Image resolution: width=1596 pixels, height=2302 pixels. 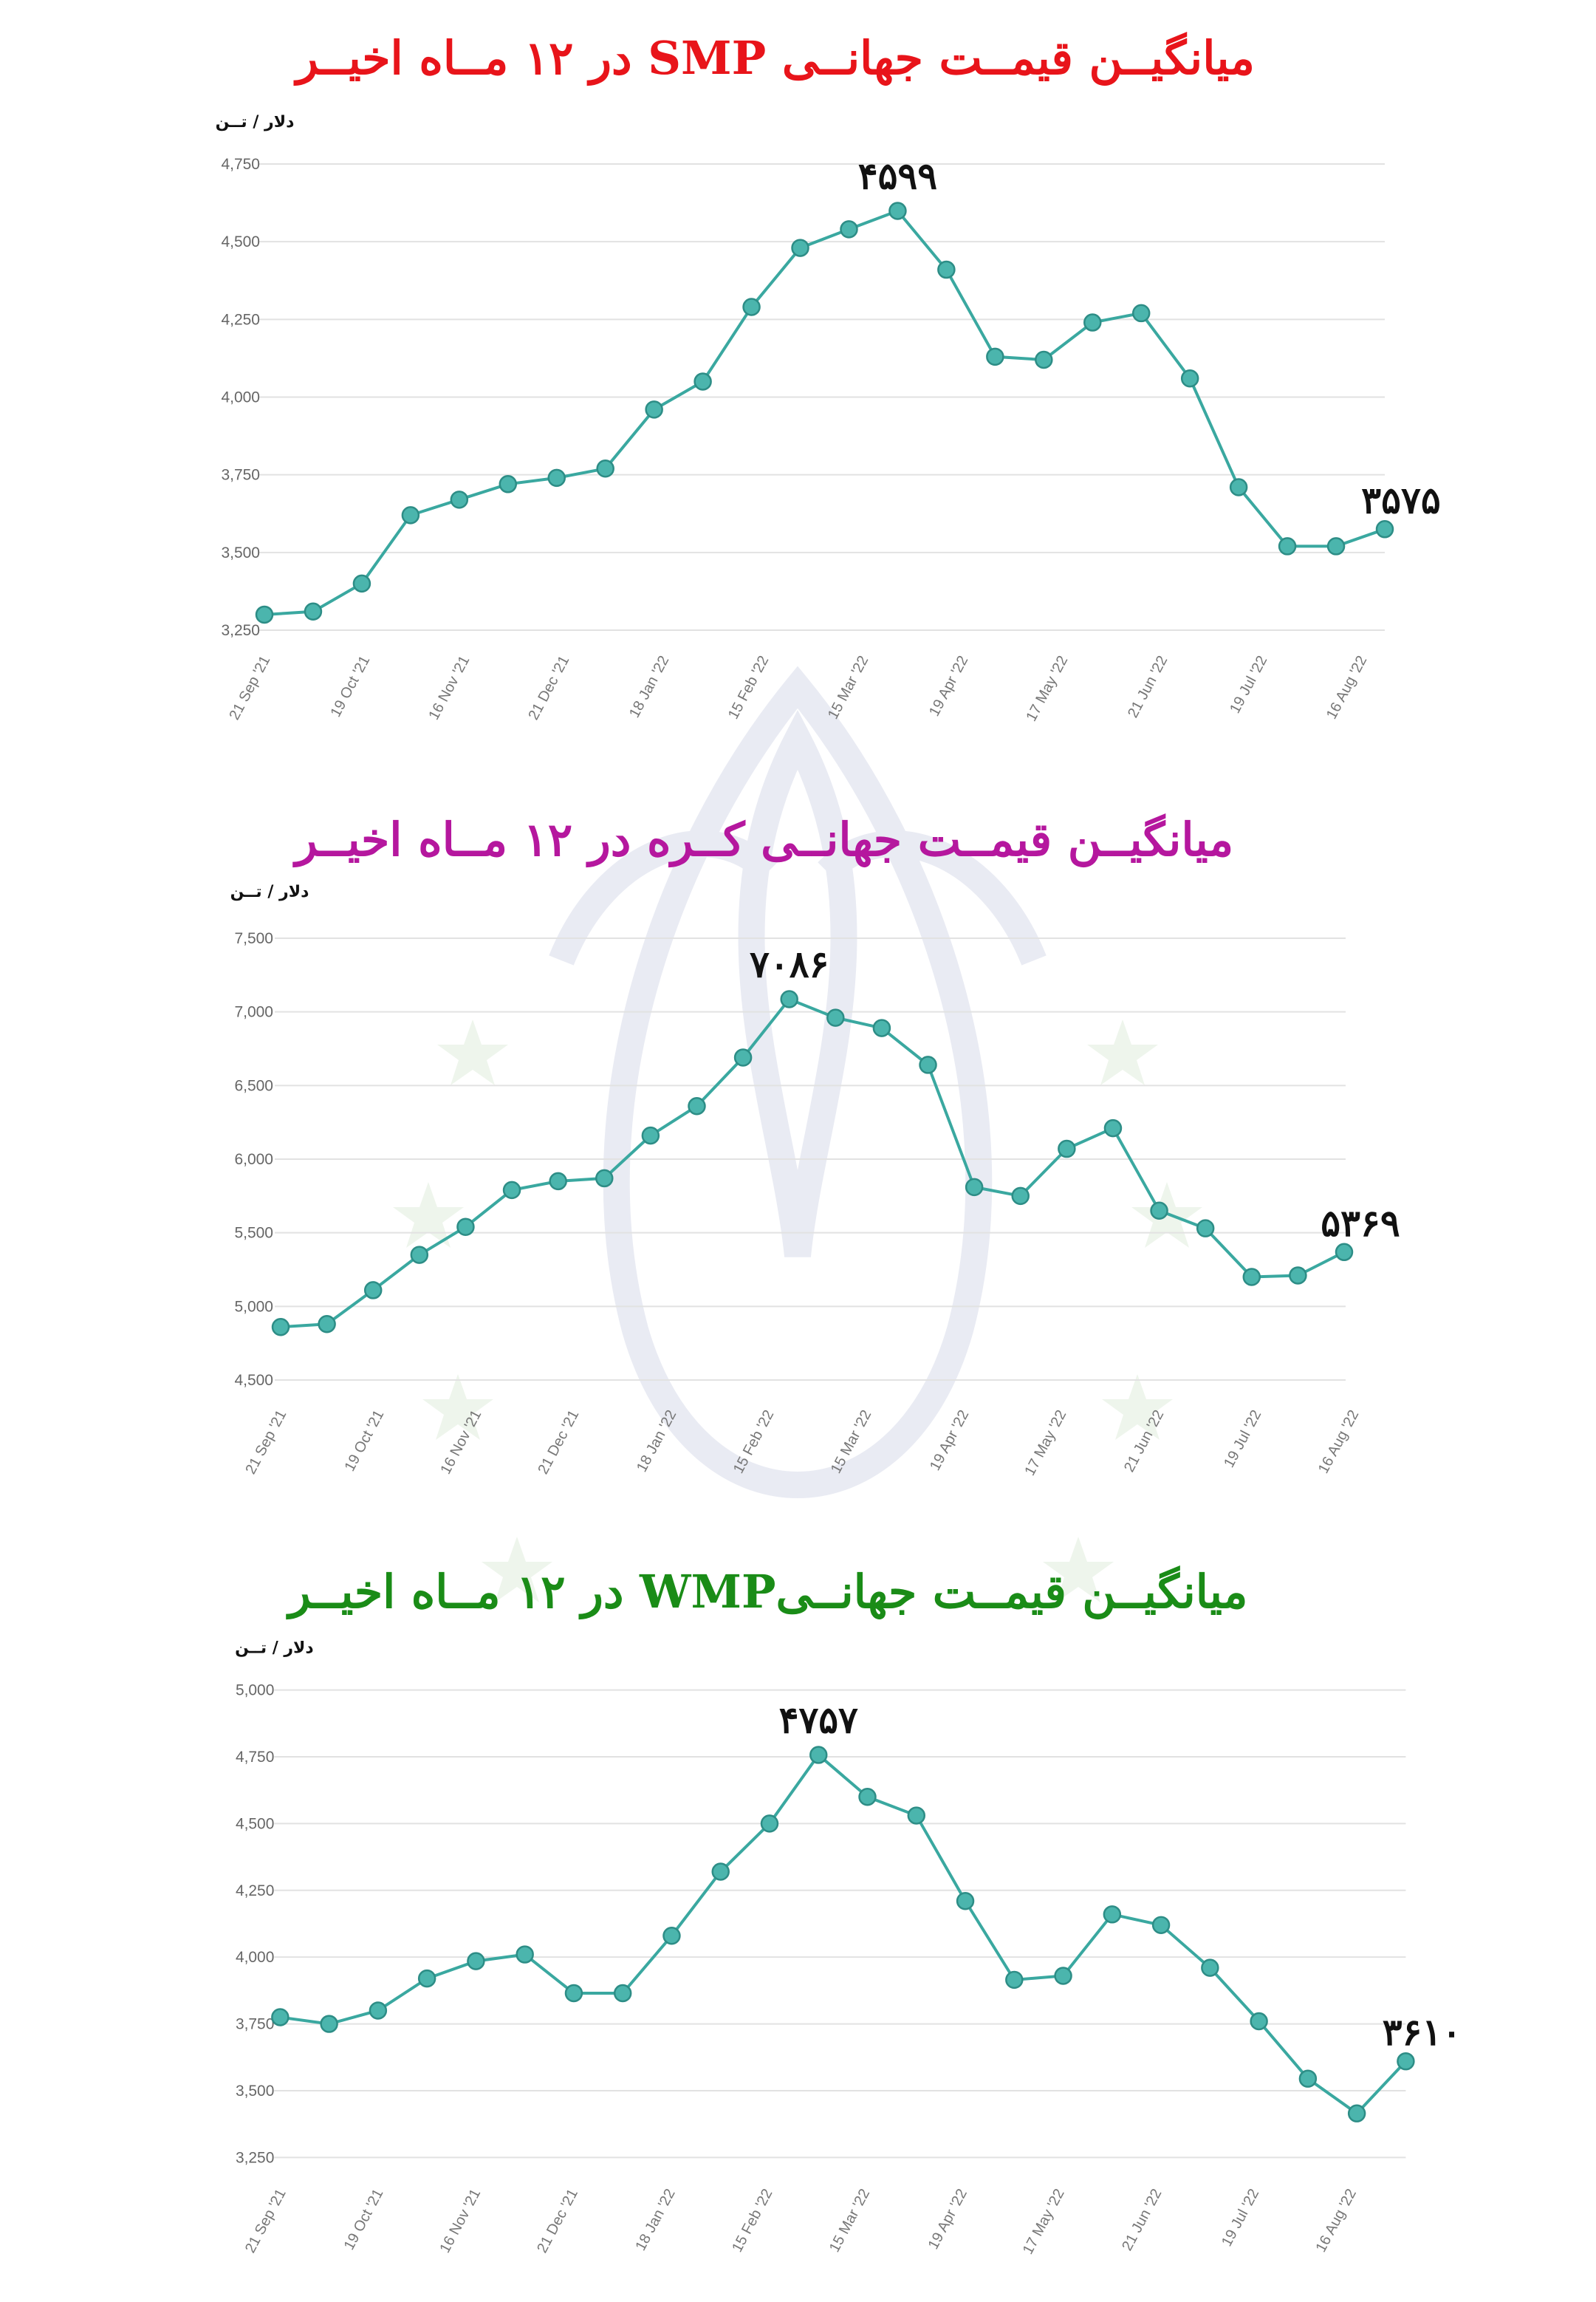 What do you see at coordinates (240, 398) in the screenshot?
I see `smp-y-axis: 3,250 3,500 3,750 4,000 4,250 4,500 4,750` at bounding box center [240, 398].